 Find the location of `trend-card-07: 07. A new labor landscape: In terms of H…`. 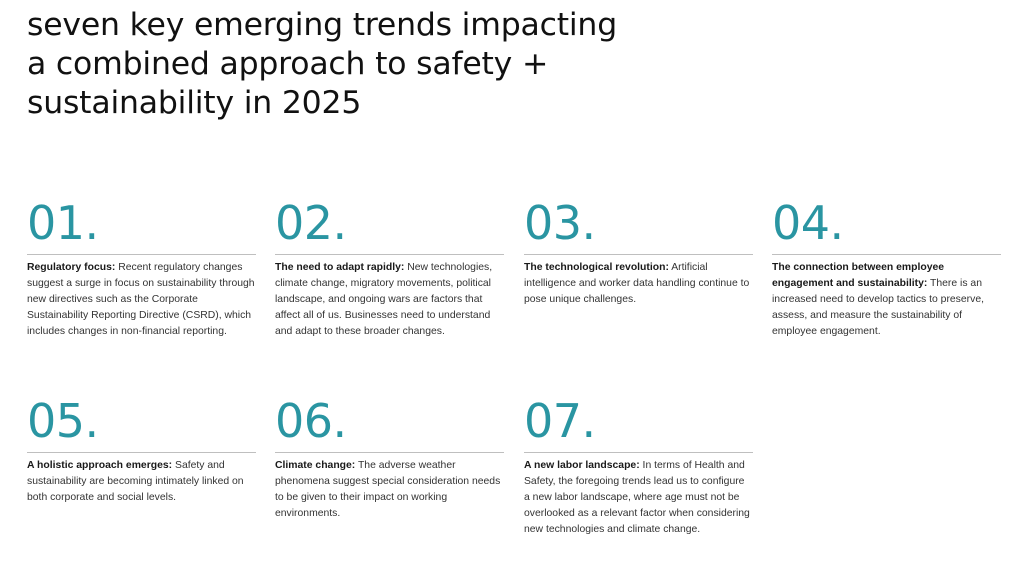

trend-card-07: 07. A new labor landscape: In terms of H… is located at coordinates (638, 467).